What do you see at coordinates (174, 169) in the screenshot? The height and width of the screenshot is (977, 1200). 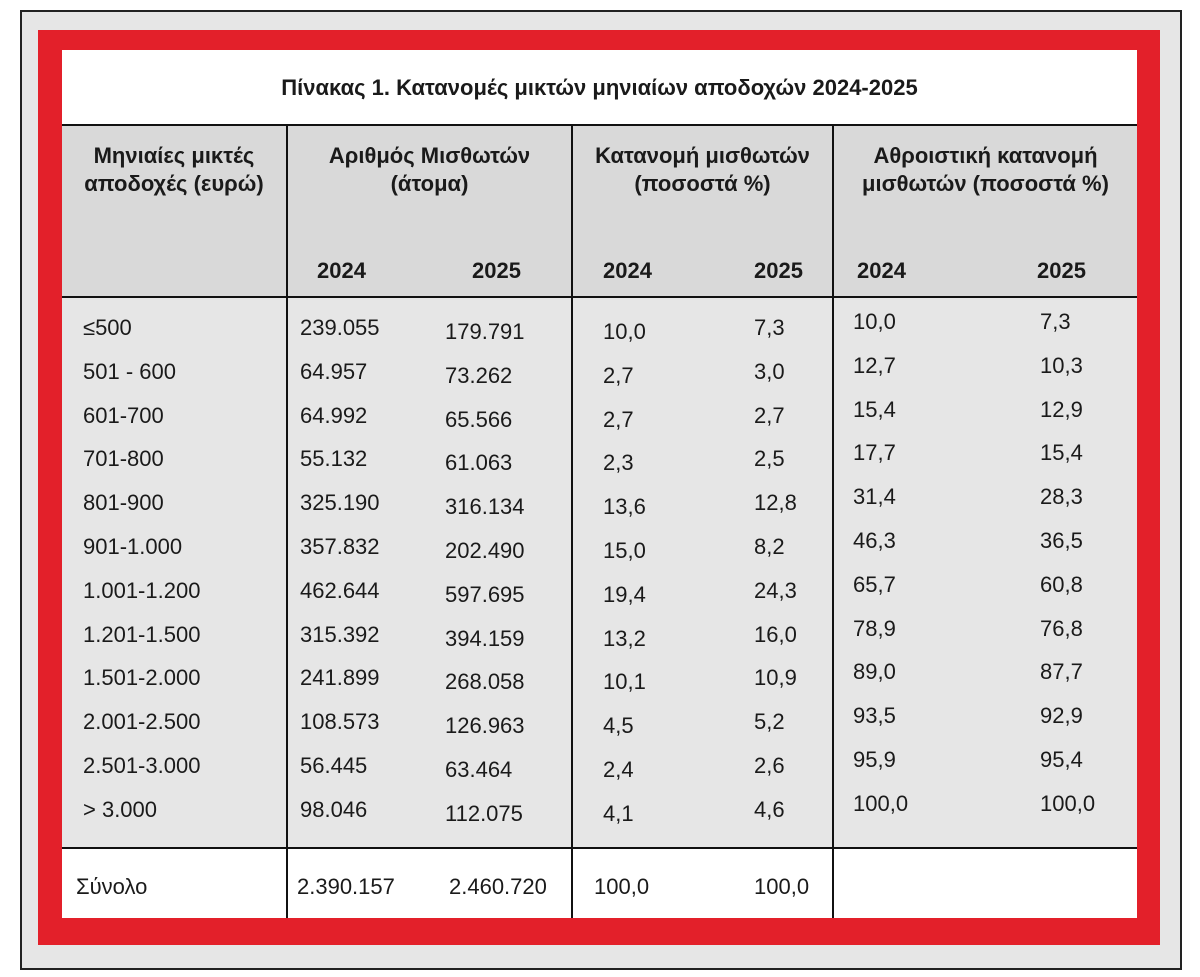 I see `column-header: Μηνιαίες μικτές αποδοχές (ευρώ)` at bounding box center [174, 169].